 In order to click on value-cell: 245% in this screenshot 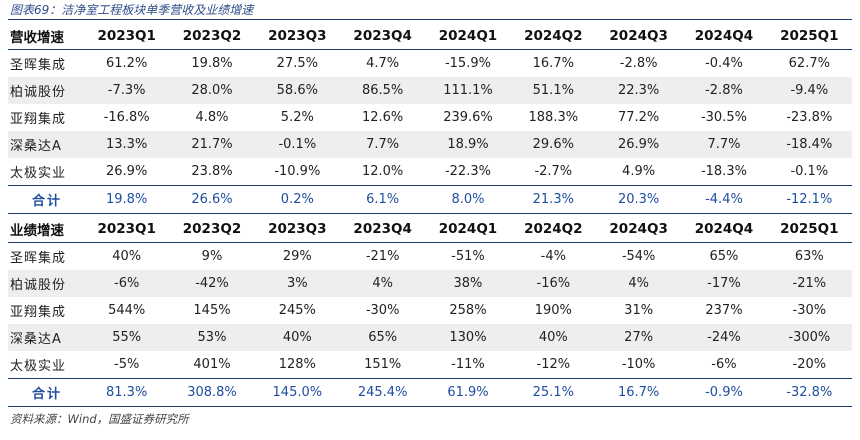, I will do `click(297, 310)`.